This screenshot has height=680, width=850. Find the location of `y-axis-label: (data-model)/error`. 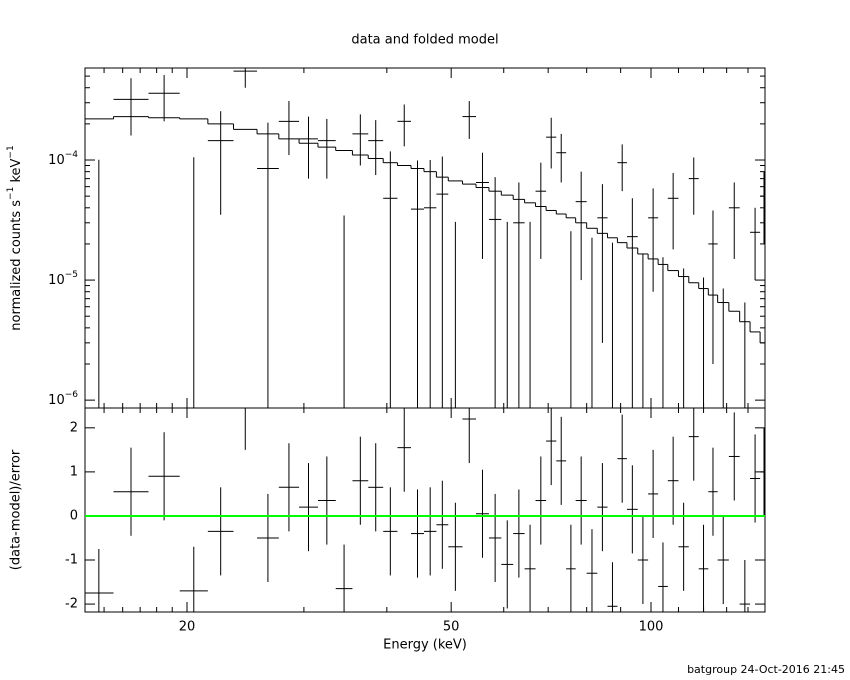

y-axis-label: (data-model)/error is located at coordinates (16, 509).